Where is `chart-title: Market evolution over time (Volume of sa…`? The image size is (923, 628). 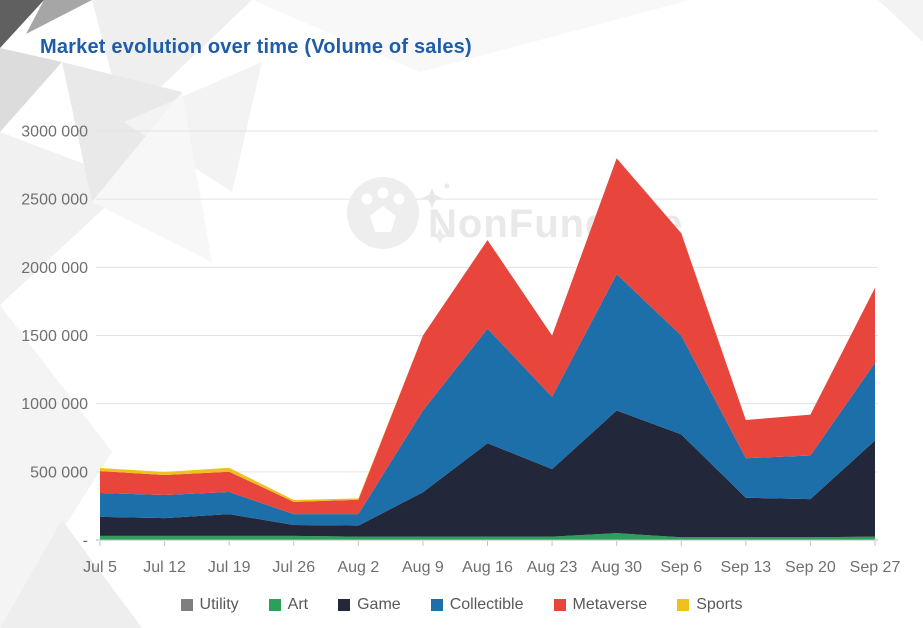
chart-title: Market evolution over time (Volume of sa… is located at coordinates (256, 47).